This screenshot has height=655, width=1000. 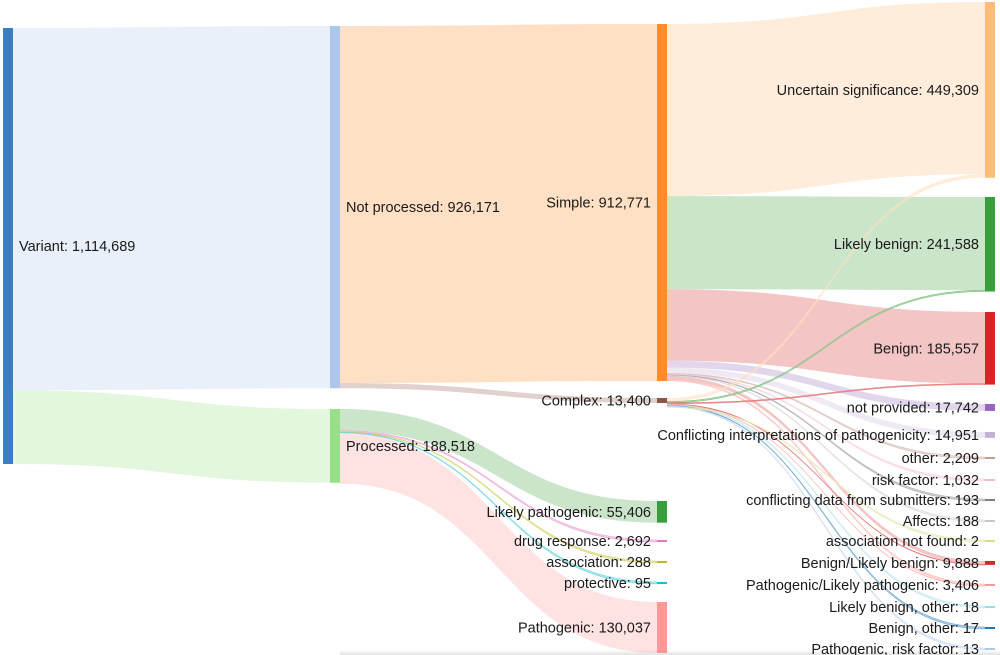 What do you see at coordinates (924, 629) in the screenshot?
I see `label-benign_other: Benign, other: 17` at bounding box center [924, 629].